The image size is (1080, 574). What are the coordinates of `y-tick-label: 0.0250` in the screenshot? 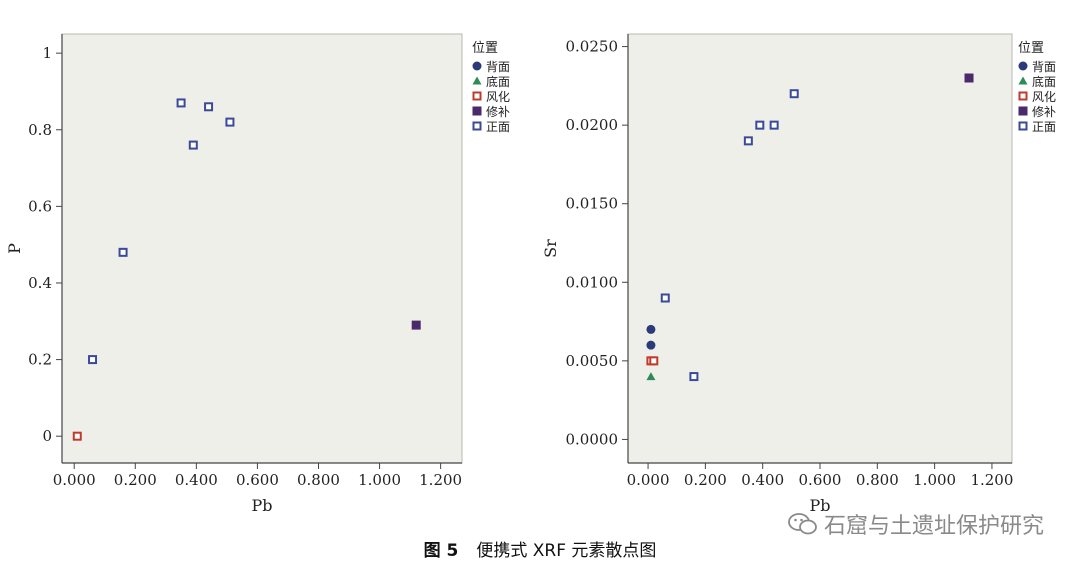 It's located at (592, 47).